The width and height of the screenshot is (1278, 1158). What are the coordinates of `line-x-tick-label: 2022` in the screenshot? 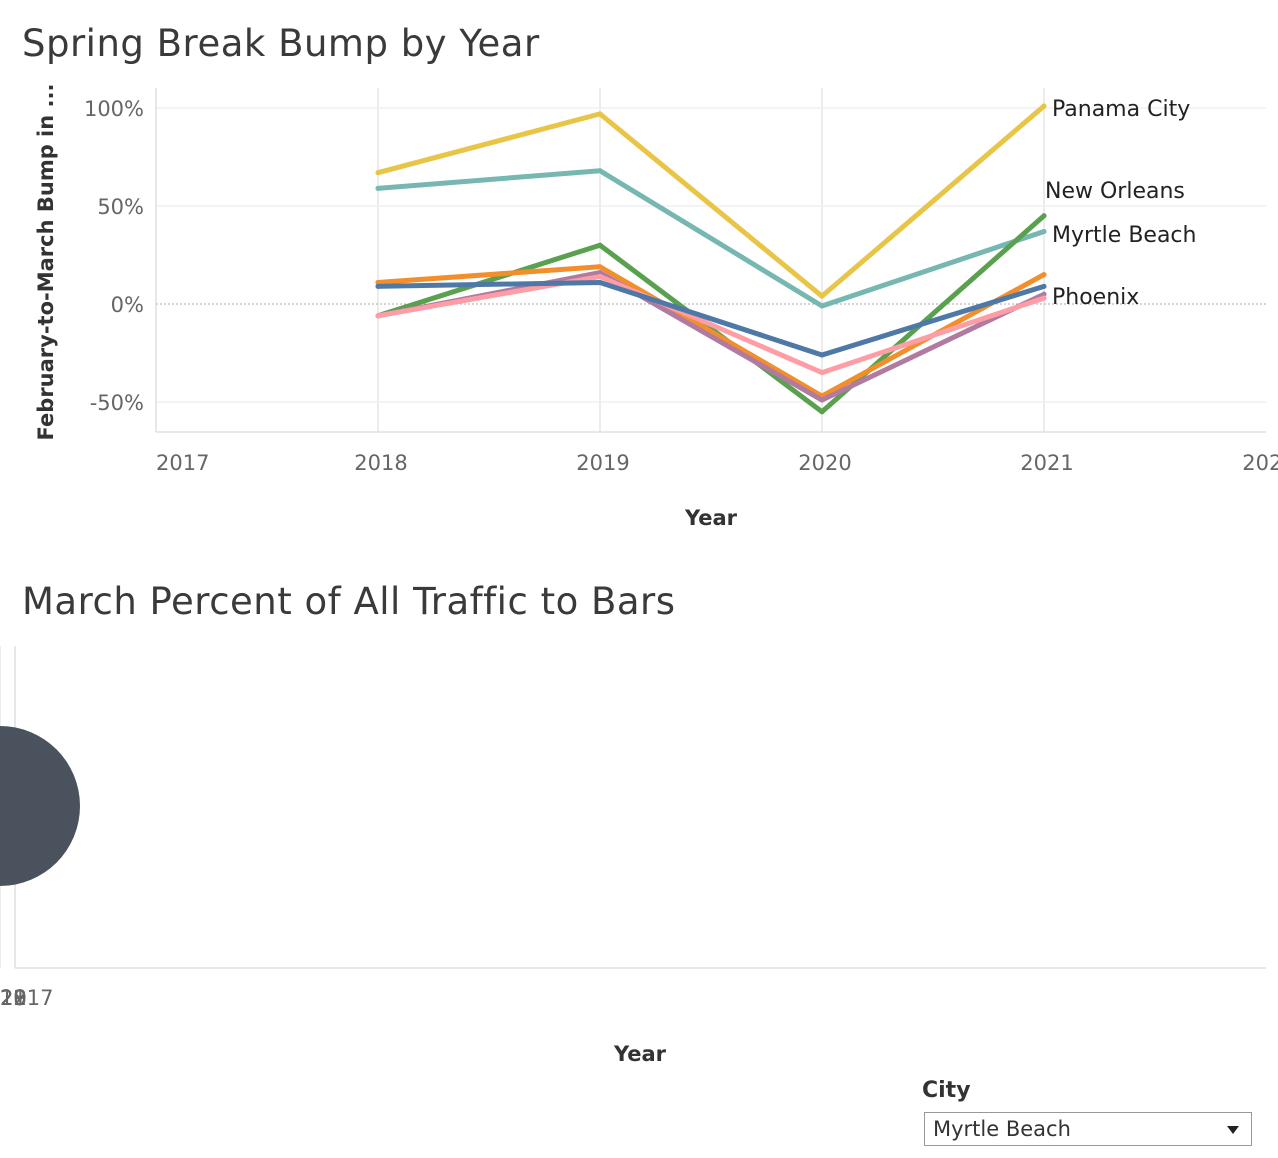 It's located at (1260, 463).